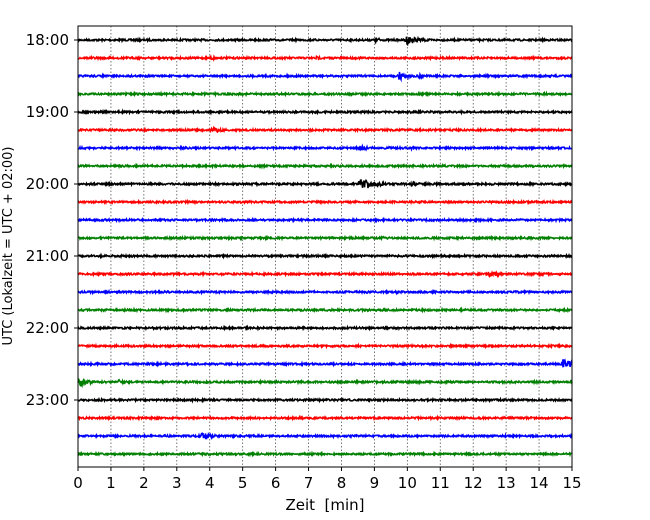 The width and height of the screenshot is (650, 520). What do you see at coordinates (325, 147) in the screenshot?
I see `trace-1930` at bounding box center [325, 147].